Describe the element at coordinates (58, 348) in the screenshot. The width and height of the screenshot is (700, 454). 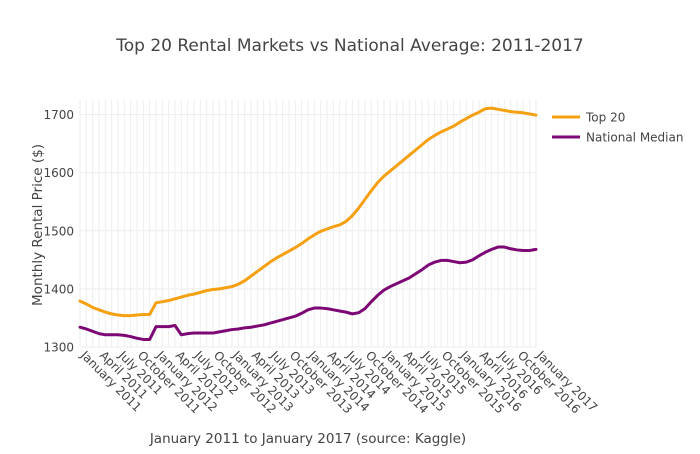
I see `y-tick-label: 1300` at that location.